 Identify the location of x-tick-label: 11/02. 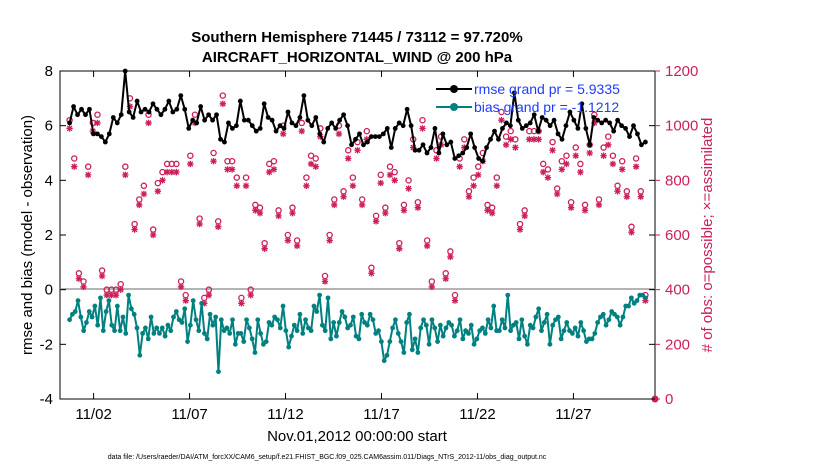
(93, 414).